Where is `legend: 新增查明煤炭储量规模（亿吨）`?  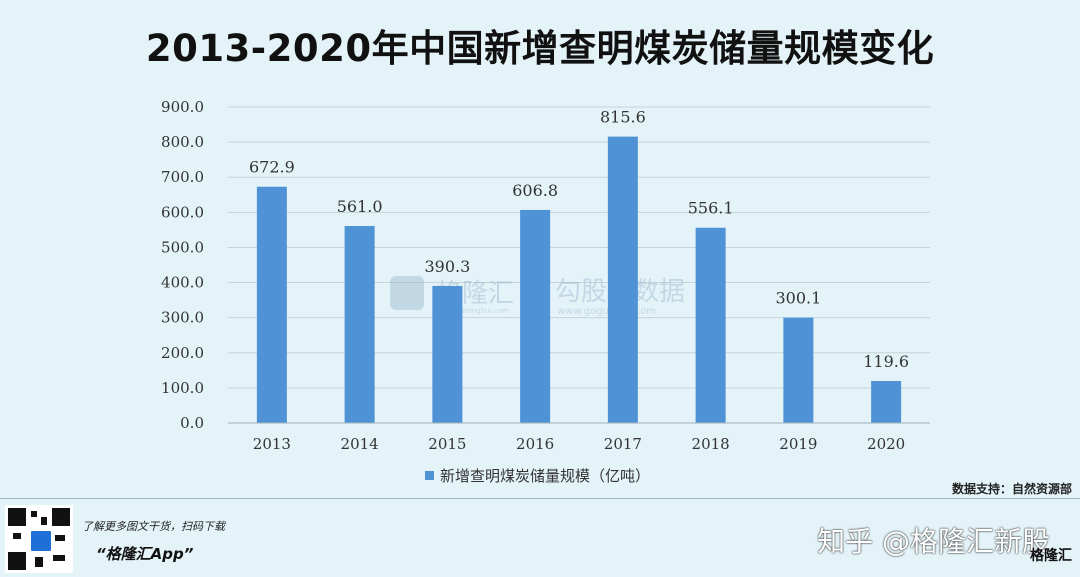 legend: 新增查明煤炭储量规模（亿吨） is located at coordinates (537, 476).